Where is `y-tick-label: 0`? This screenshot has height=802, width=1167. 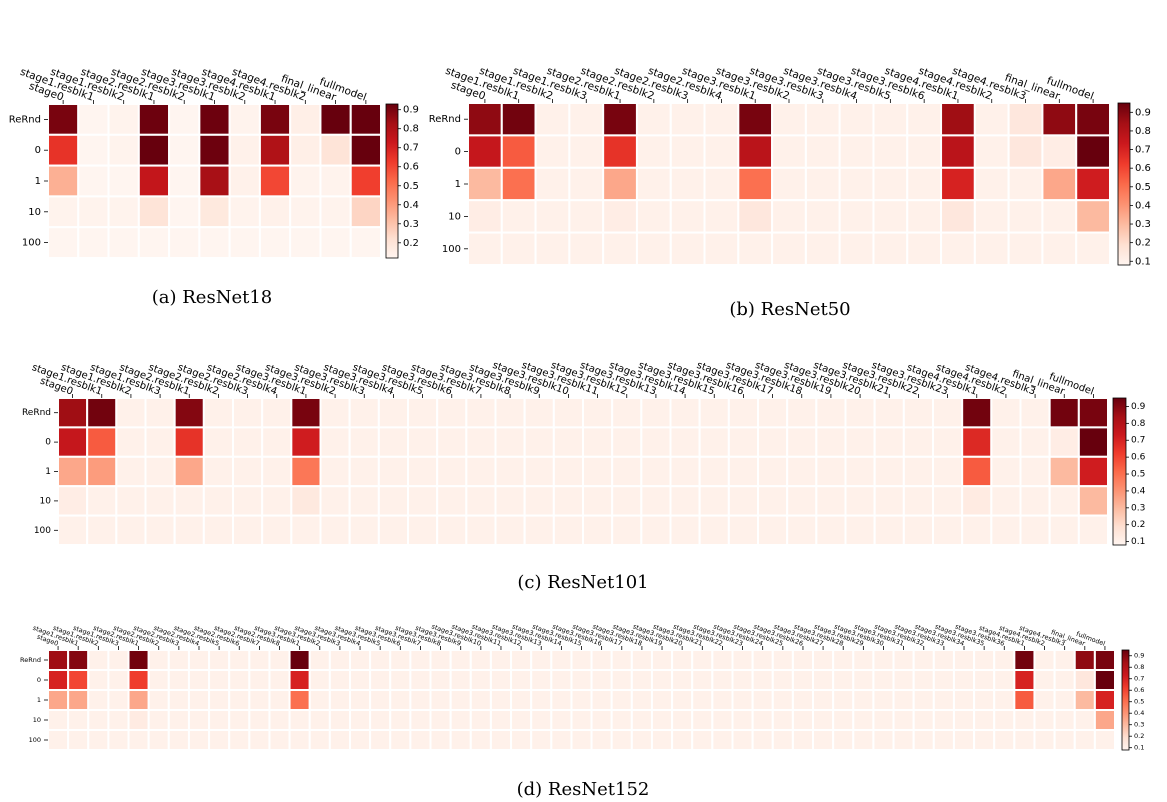
y-tick-label: 0 is located at coordinates (48, 443).